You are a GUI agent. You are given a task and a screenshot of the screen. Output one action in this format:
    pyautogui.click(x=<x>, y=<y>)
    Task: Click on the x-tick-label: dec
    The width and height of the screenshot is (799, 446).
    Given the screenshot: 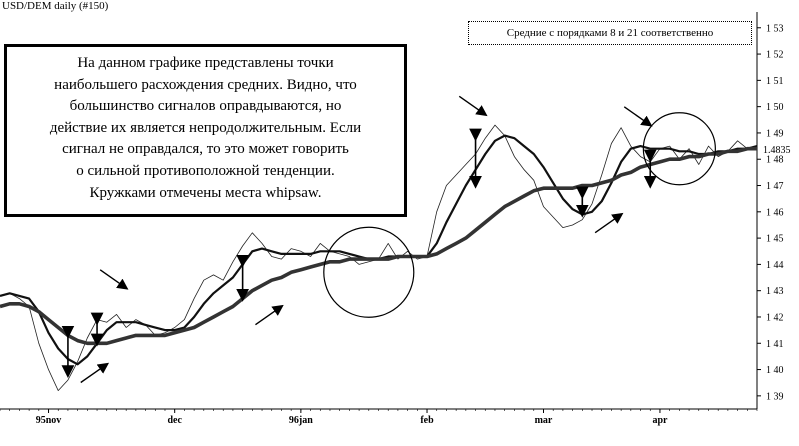 What is the action you would take?
    pyautogui.click(x=174, y=420)
    